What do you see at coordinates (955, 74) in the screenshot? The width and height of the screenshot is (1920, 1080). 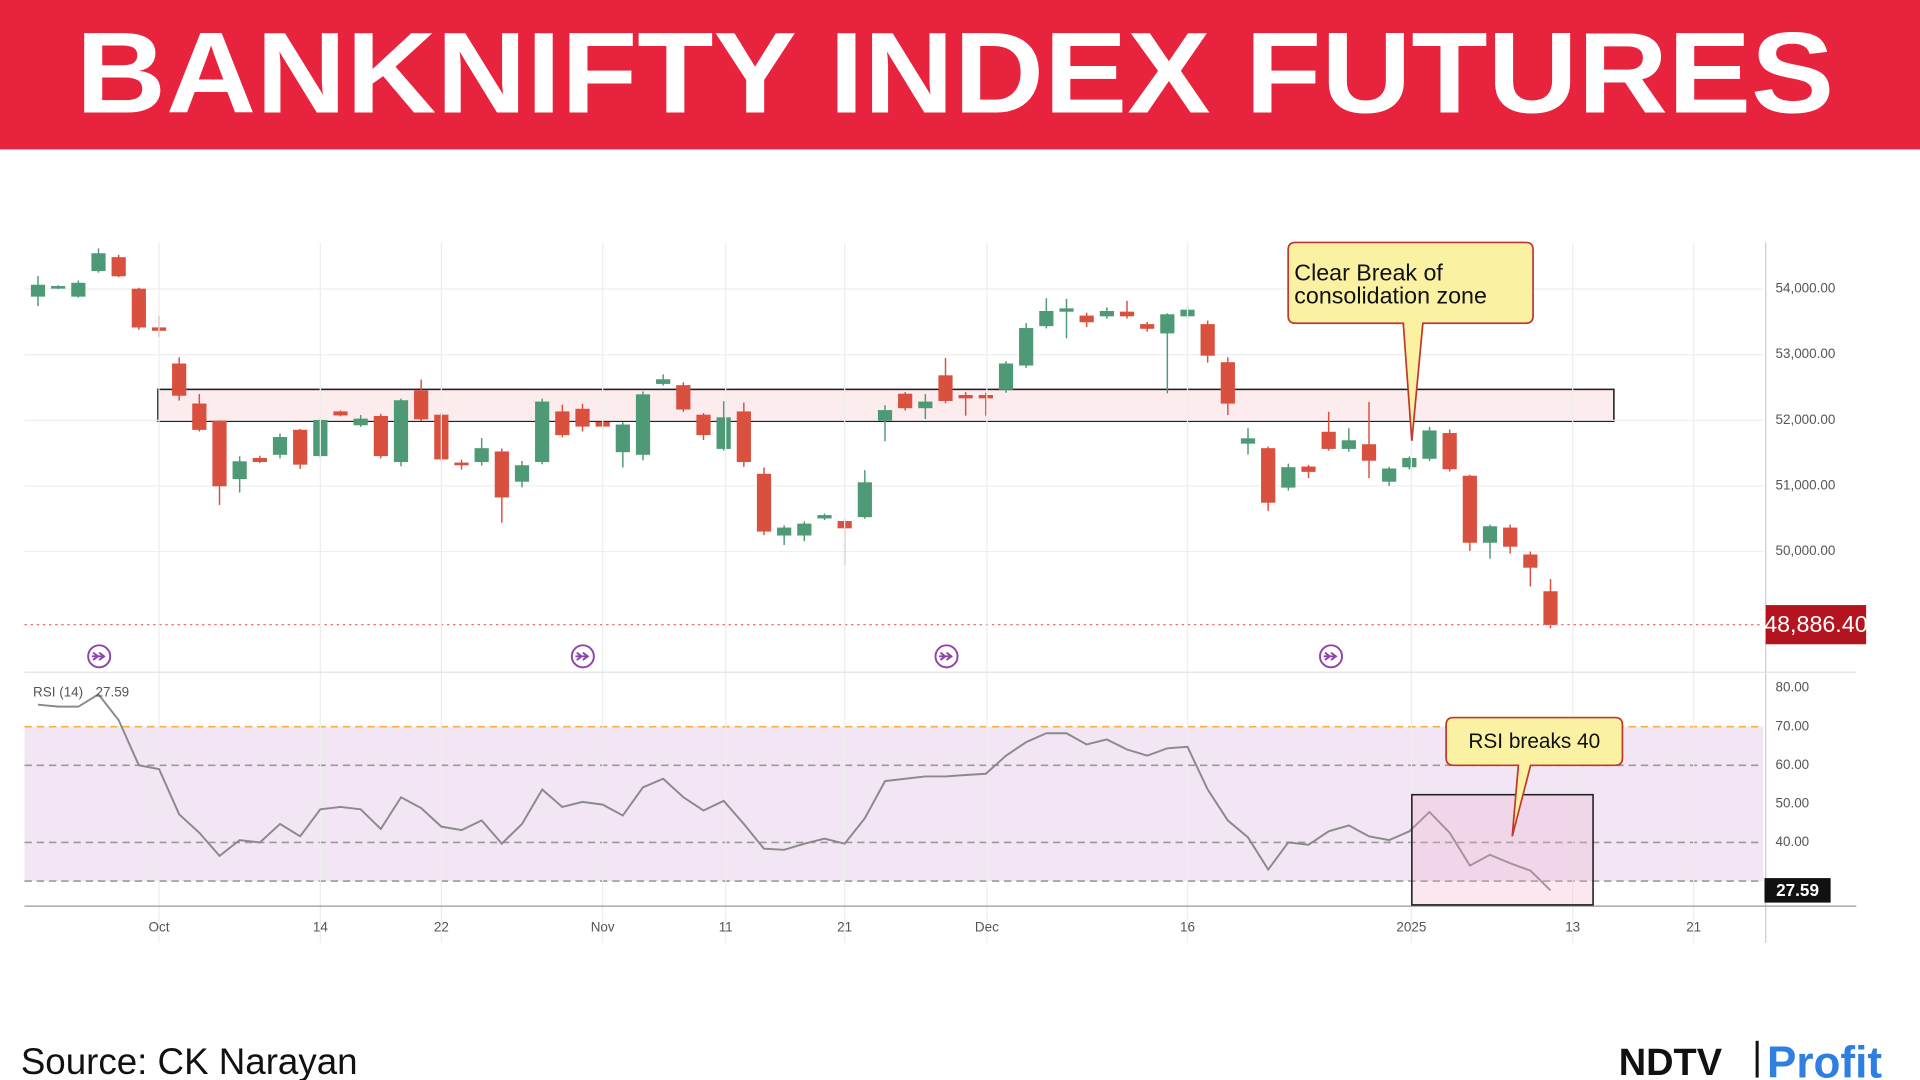 I see `header-title: BANKNIFTY INDEX FUTURES` at bounding box center [955, 74].